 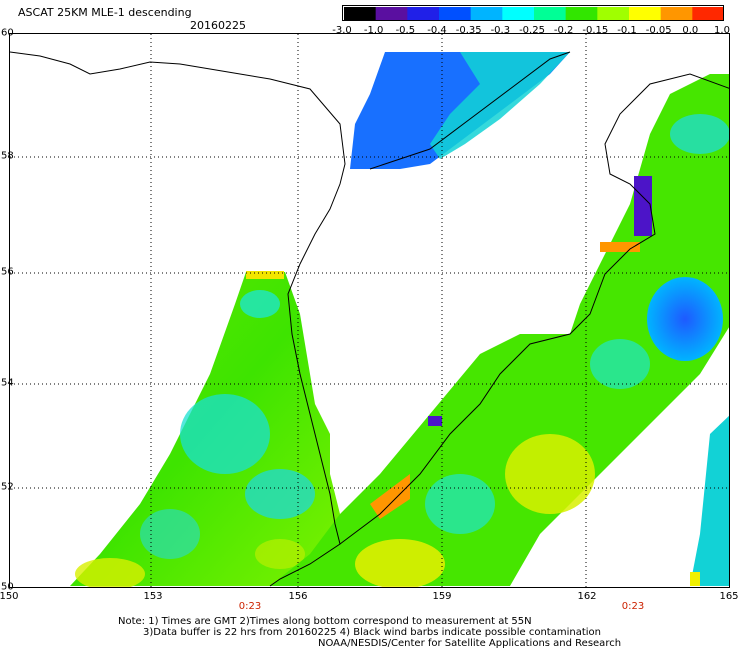 What do you see at coordinates (250, 606) in the screenshot?
I see `time-label-1: 0:23` at bounding box center [250, 606].